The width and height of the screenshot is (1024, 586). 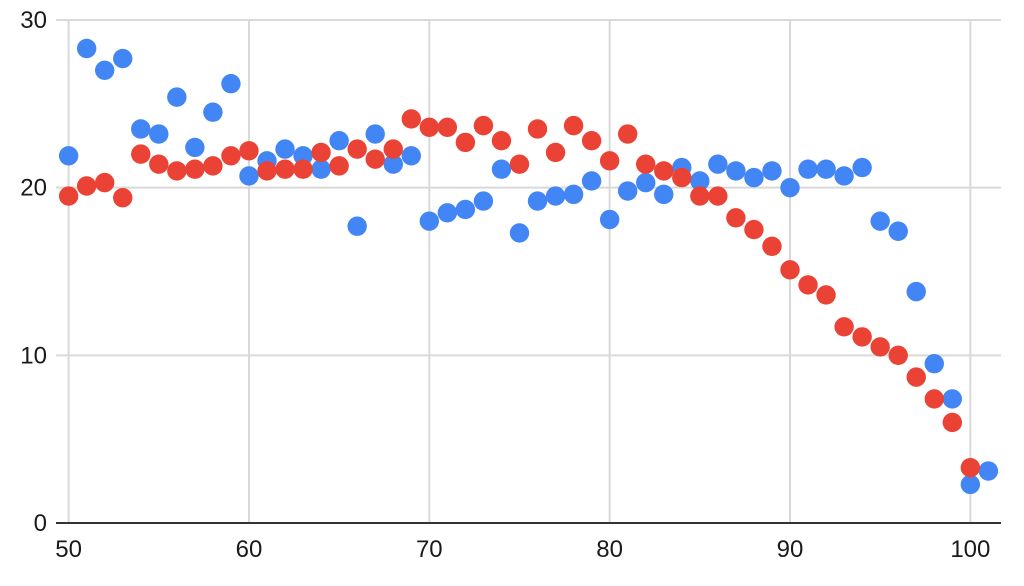 What do you see at coordinates (249, 549) in the screenshot?
I see `x-axis-tick-label: 60` at bounding box center [249, 549].